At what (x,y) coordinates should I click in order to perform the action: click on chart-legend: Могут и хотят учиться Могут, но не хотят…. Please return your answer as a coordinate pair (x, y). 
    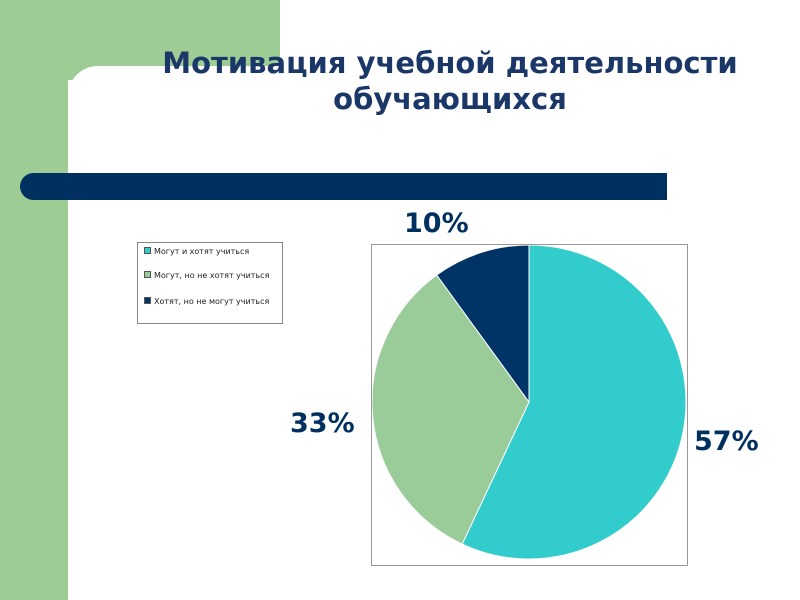
    Looking at the image, I should click on (210, 283).